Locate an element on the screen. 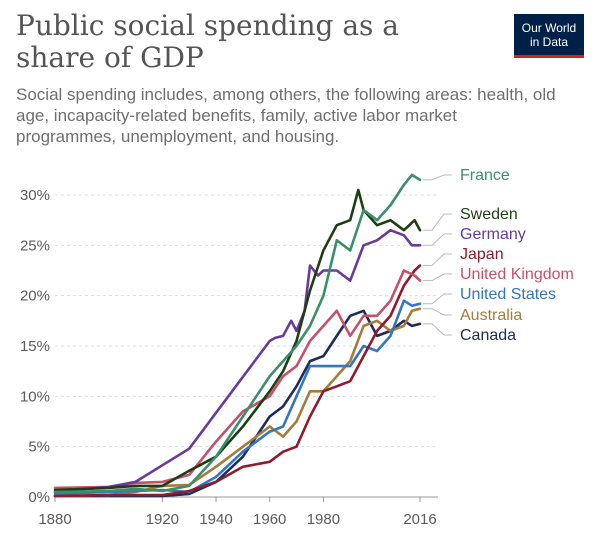  y-tick-label: 0% is located at coordinates (39, 497).